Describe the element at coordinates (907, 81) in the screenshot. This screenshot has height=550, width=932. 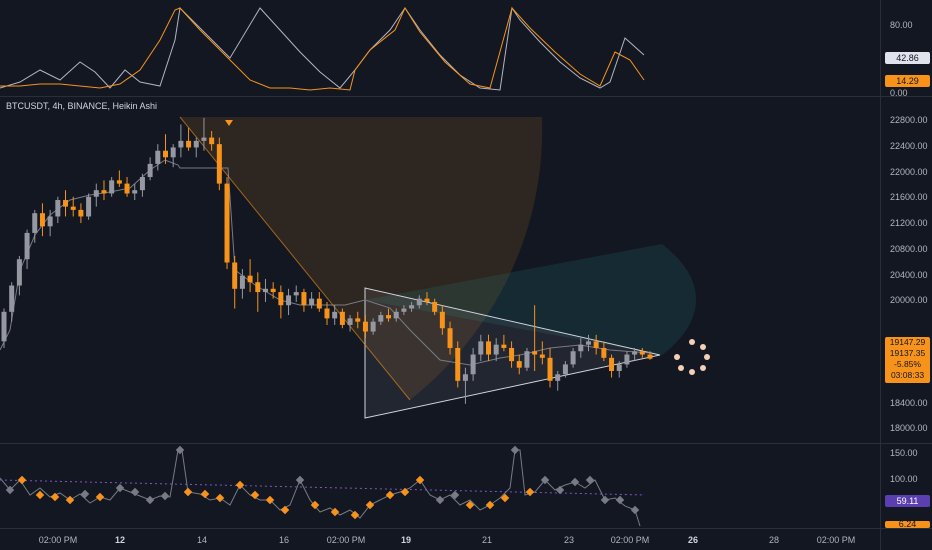
I see `top-osc-orange-tag: 14.29` at that location.